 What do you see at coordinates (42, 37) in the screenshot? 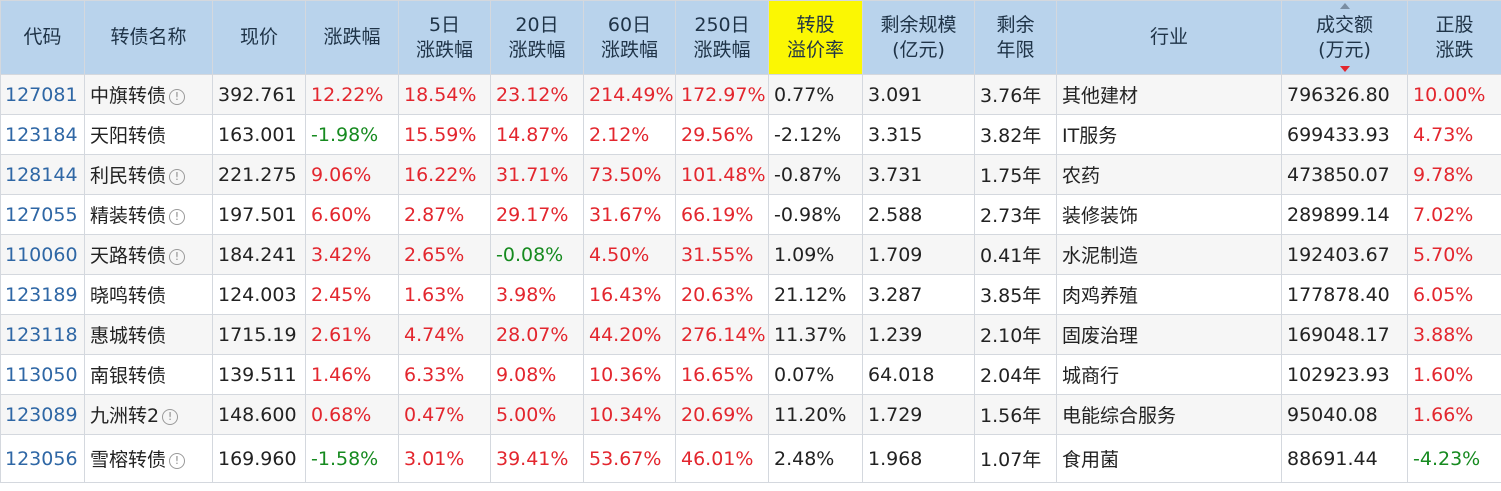
I see `header-code: 代码` at bounding box center [42, 37].